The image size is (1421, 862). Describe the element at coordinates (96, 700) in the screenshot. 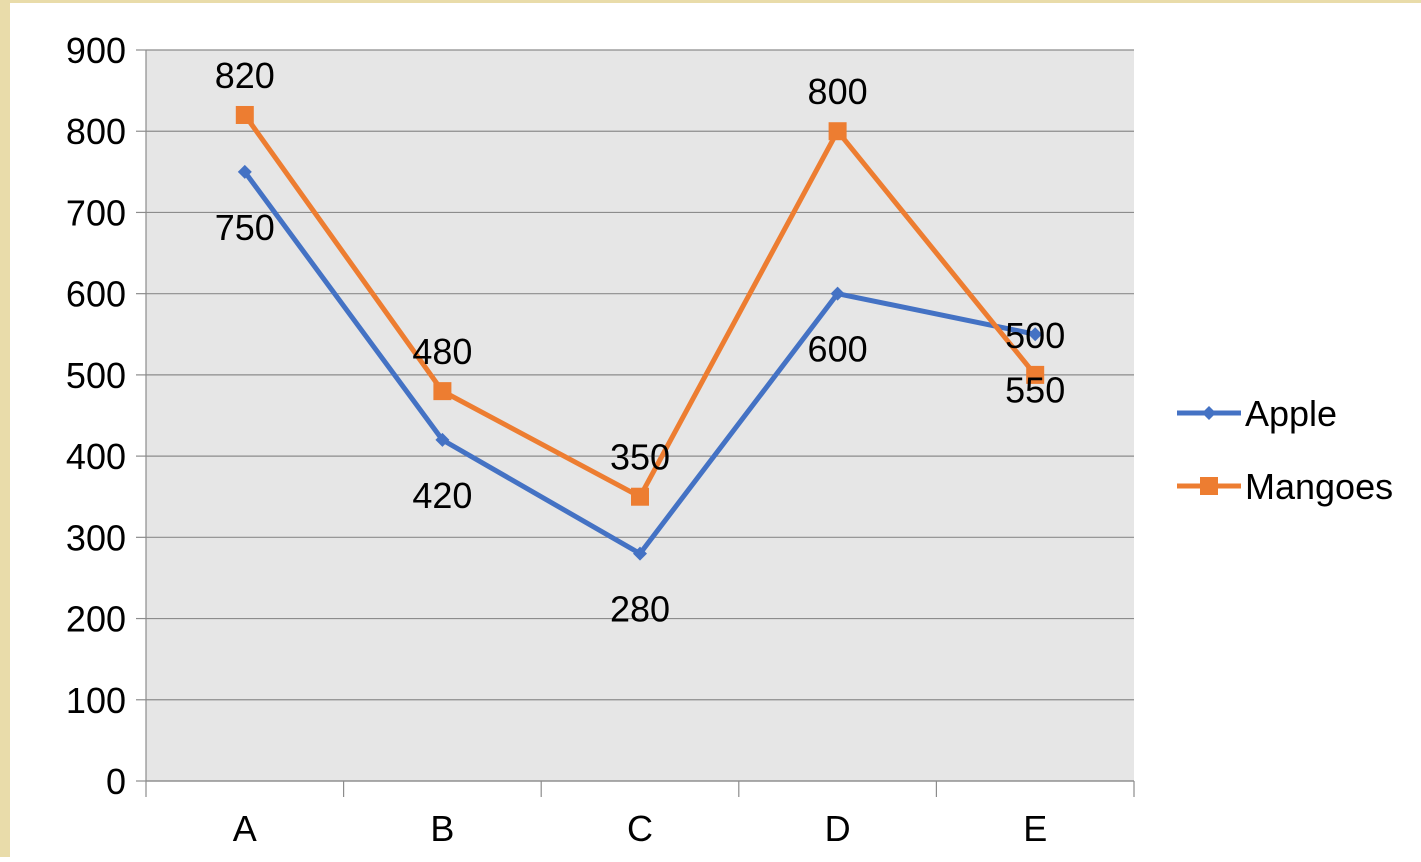

I see `y-tick-label: 100` at that location.